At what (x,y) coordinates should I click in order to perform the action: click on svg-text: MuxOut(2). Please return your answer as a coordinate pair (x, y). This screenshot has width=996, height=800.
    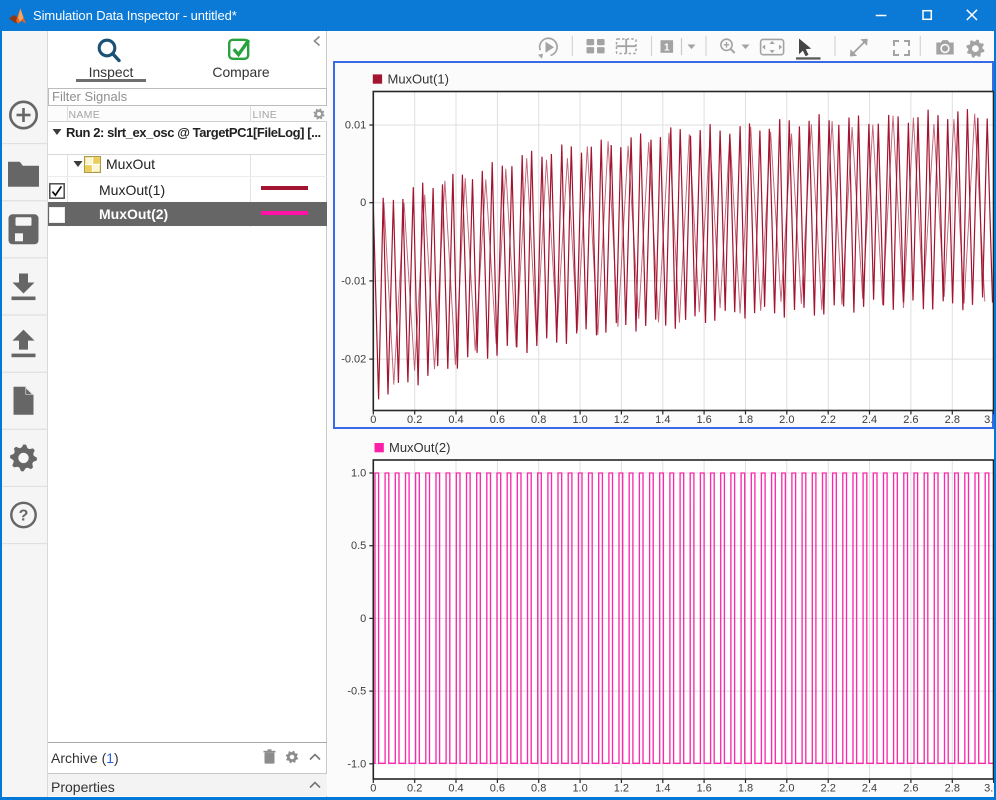
    Looking at the image, I should click on (419, 447).